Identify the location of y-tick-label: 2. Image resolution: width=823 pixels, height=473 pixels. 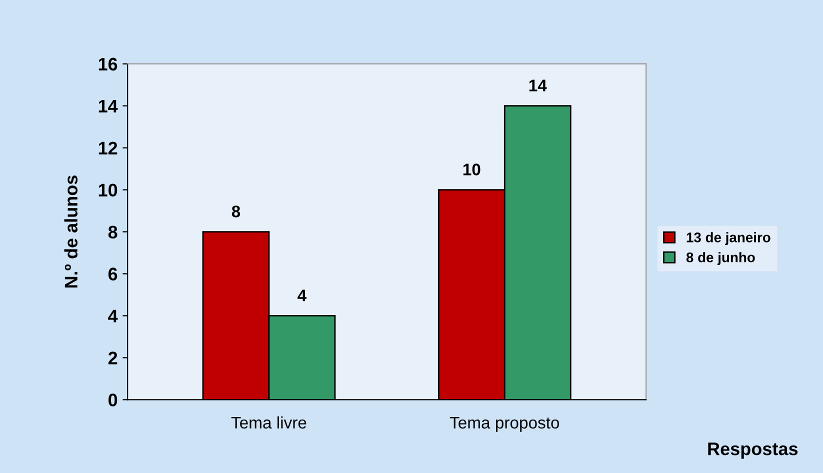
(113, 358).